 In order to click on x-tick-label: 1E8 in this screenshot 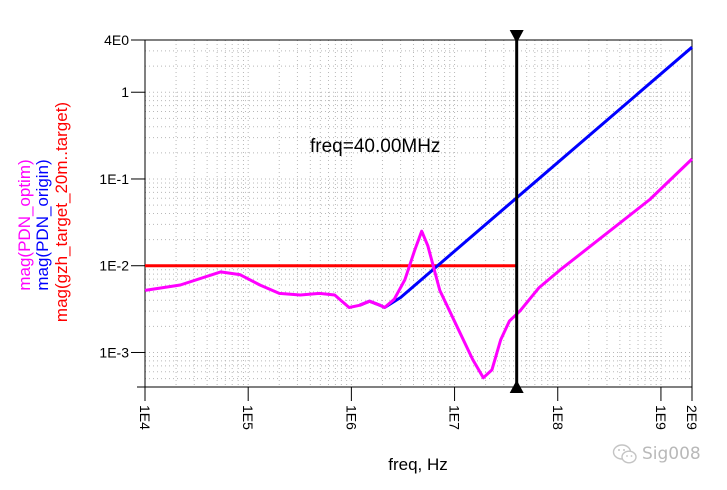, I will do `click(558, 417)`.